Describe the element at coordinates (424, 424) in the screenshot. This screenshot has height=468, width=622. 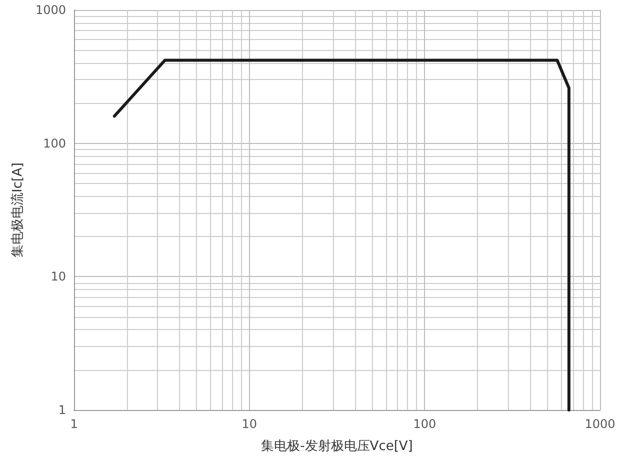
I see `x-tick-label: 100` at that location.